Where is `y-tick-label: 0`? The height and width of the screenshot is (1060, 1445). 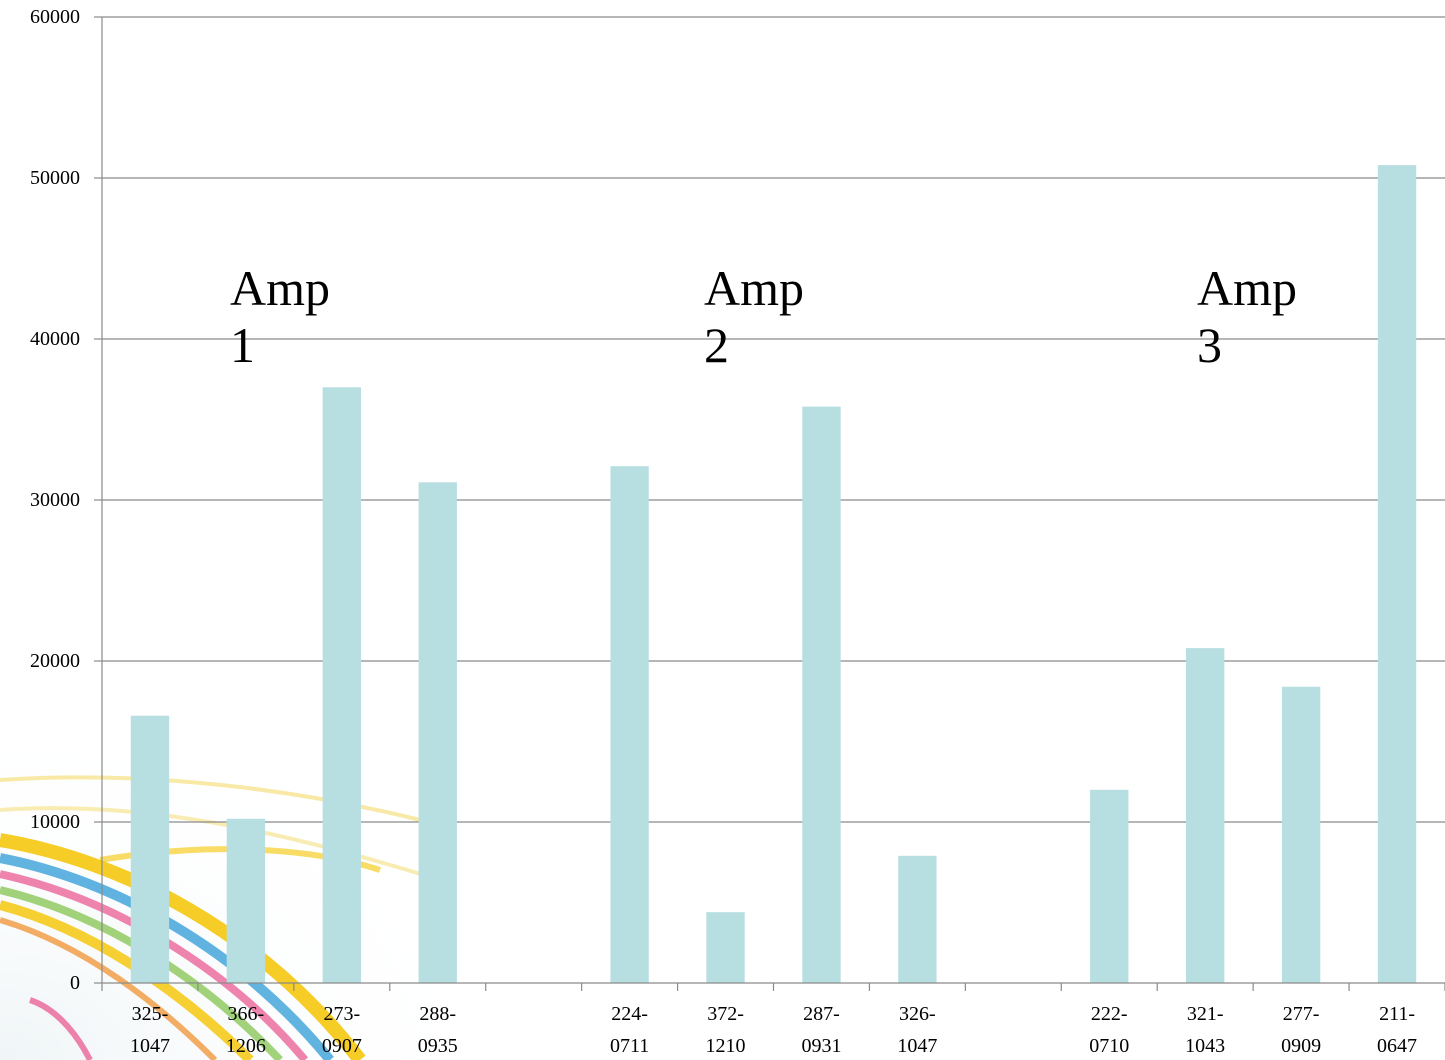
y-tick-label: 0 is located at coordinates (75, 983).